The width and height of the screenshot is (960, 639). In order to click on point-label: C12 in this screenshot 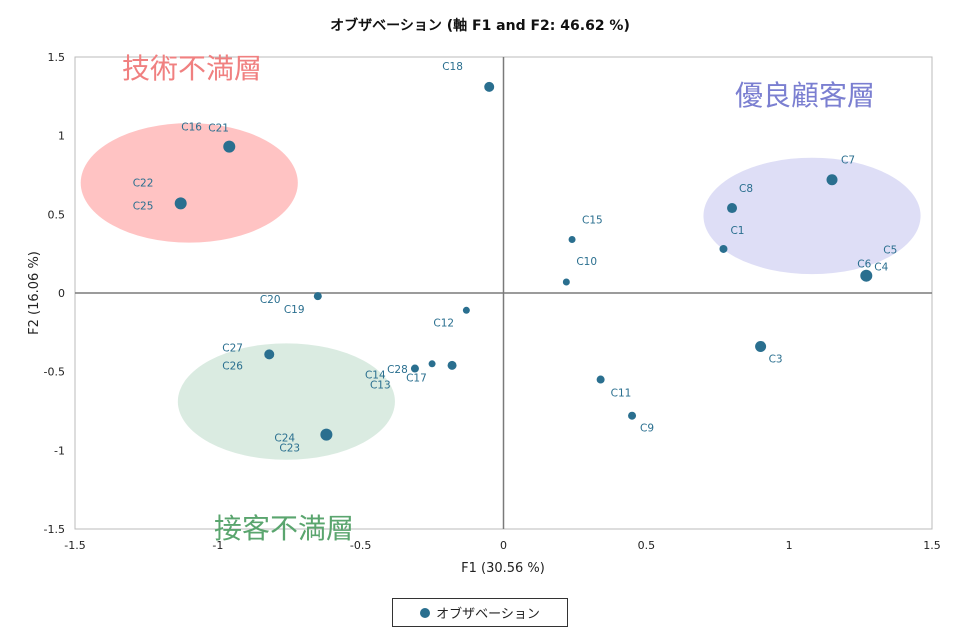, I will do `click(443, 323)`.